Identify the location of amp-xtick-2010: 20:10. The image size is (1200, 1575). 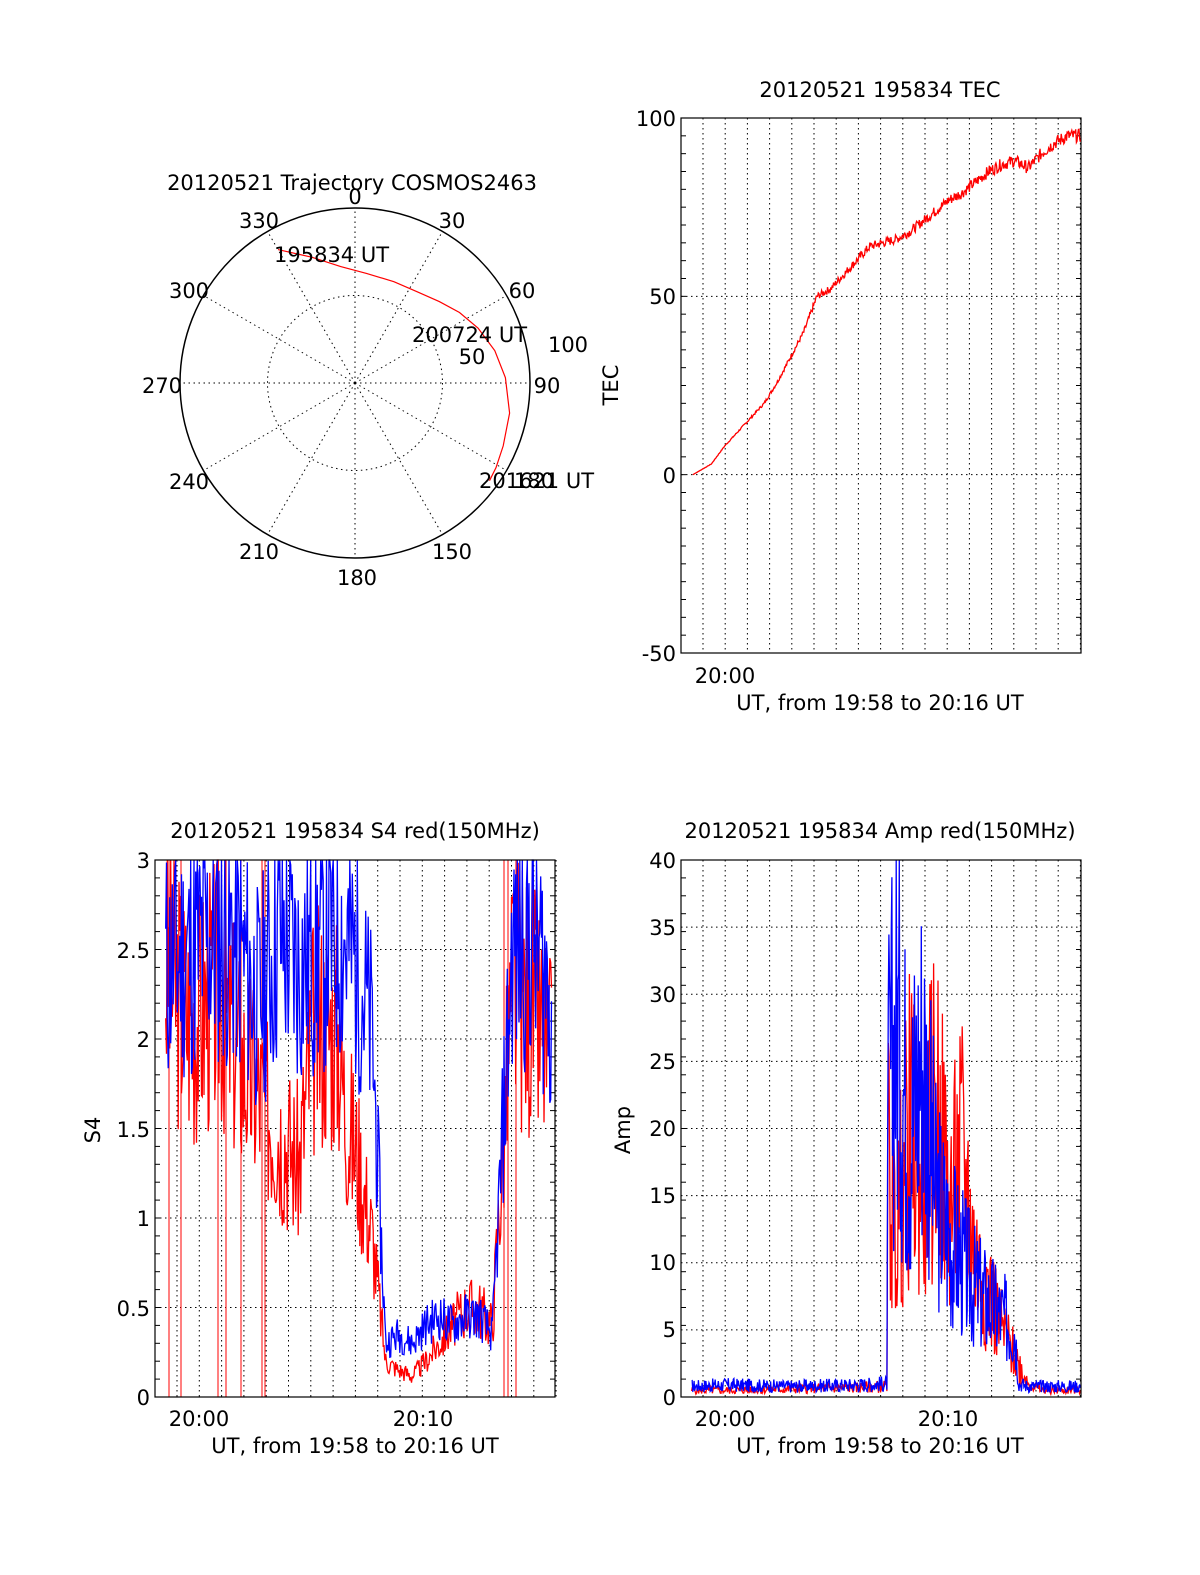
(948, 1419).